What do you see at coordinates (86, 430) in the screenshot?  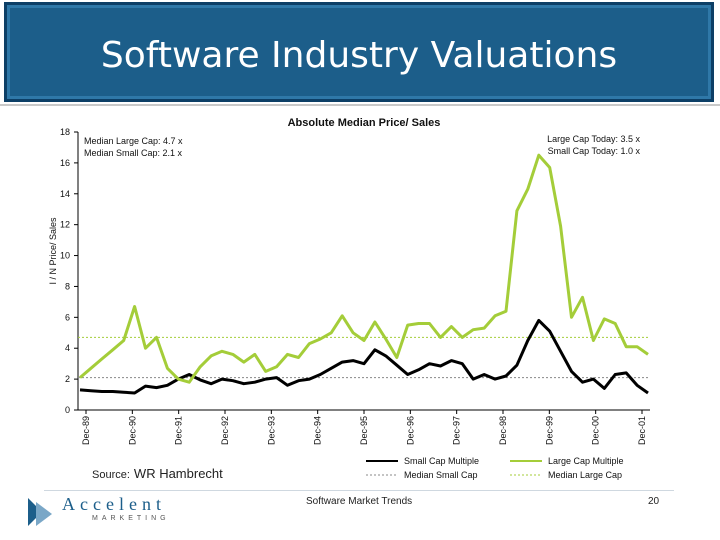 I see `x-tick-label: Dec-89` at bounding box center [86, 430].